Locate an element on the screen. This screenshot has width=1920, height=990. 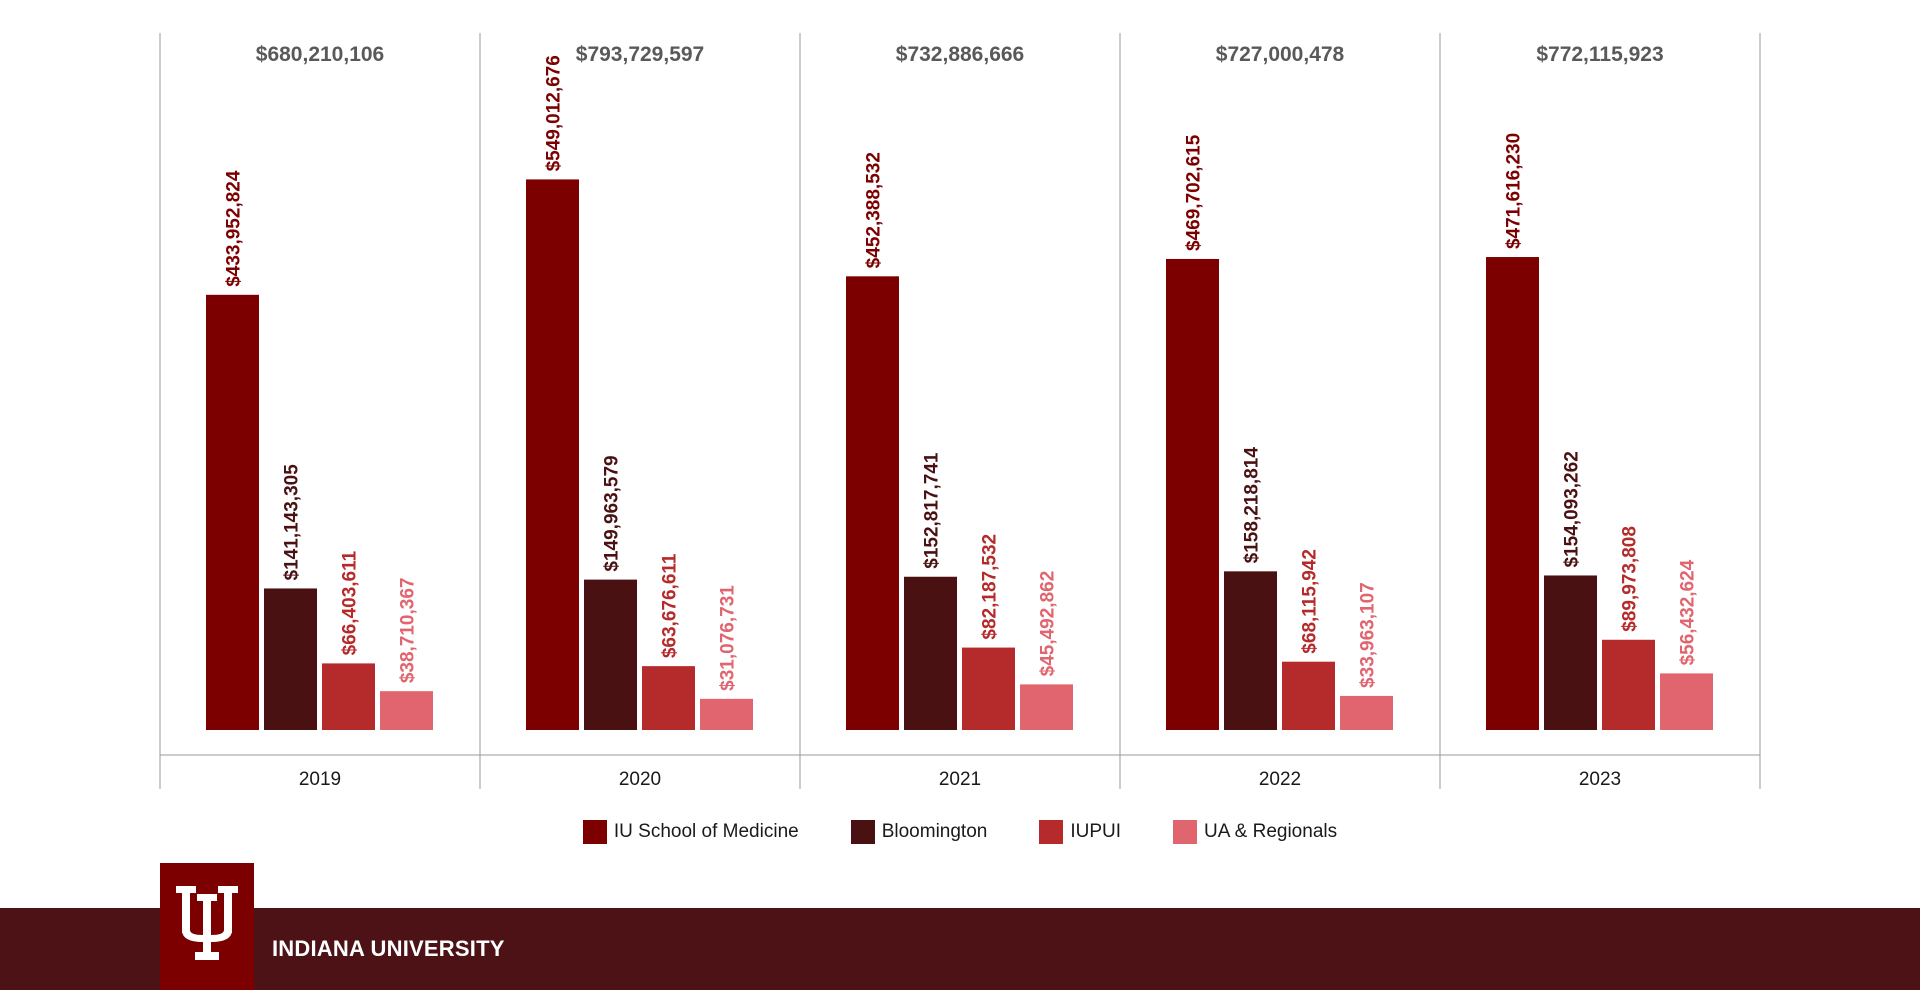
legend-item-bloomington: Bloomington is located at coordinates (919, 832).